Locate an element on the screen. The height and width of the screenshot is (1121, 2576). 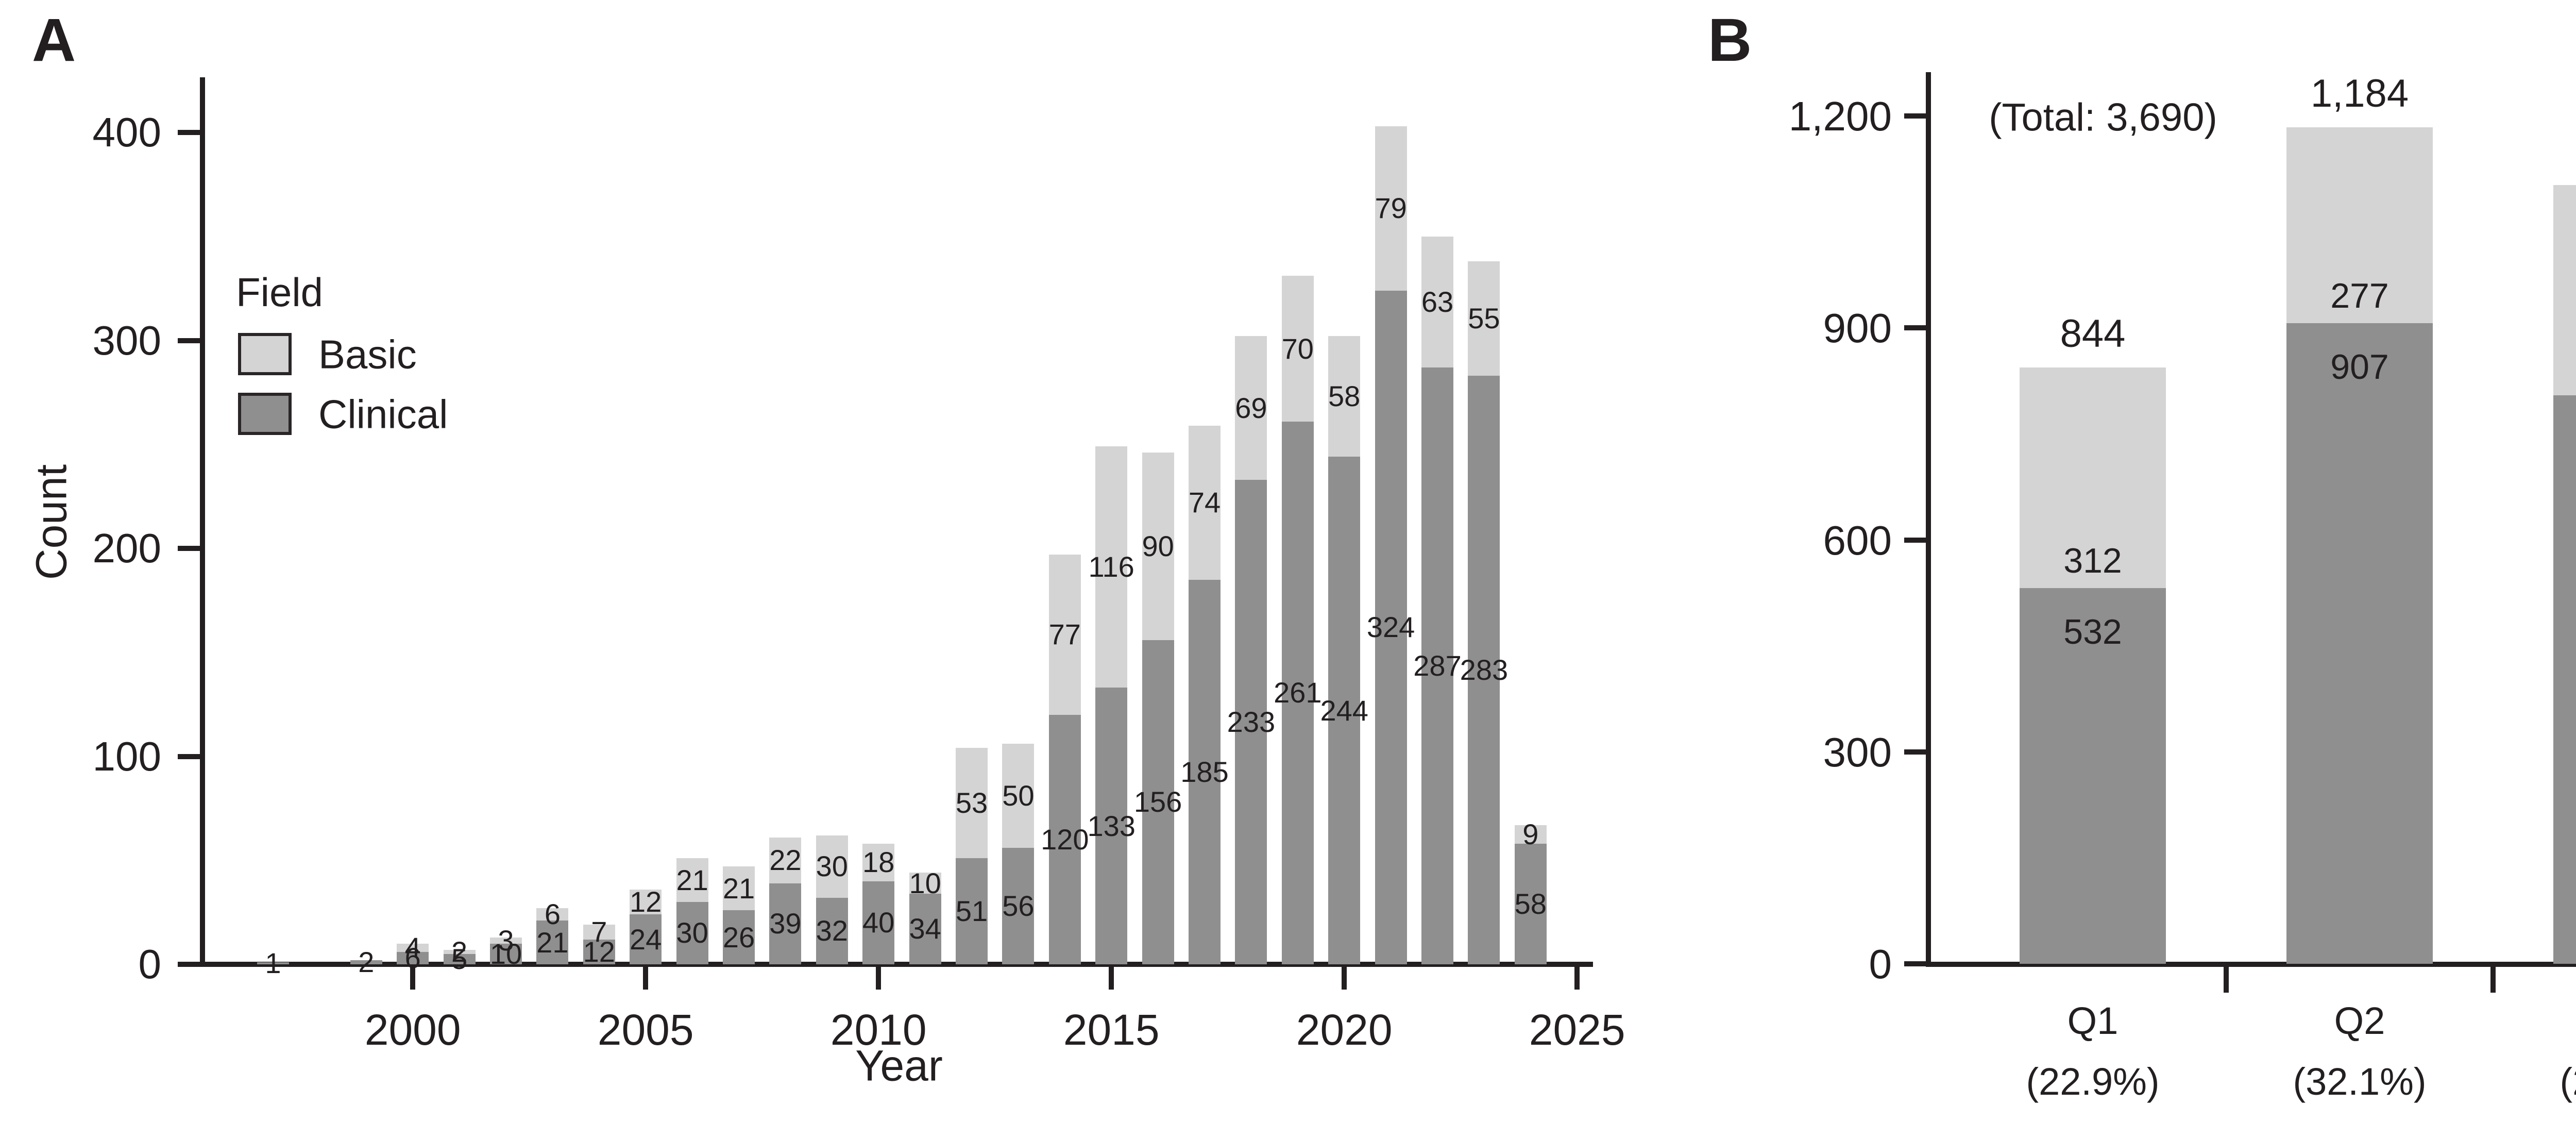
bar-label-basic: 21 is located at coordinates (738, 888).